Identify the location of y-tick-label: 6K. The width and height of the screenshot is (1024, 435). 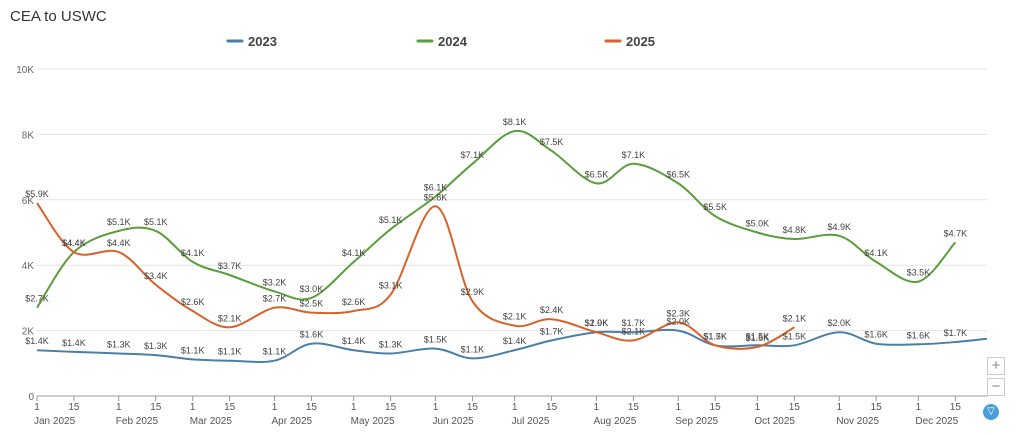
(28, 201).